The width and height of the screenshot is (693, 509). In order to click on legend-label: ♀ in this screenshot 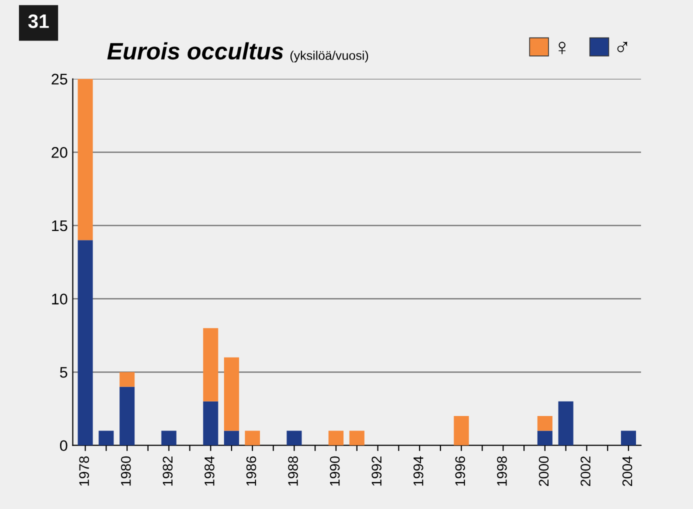, I will do `click(562, 48)`.